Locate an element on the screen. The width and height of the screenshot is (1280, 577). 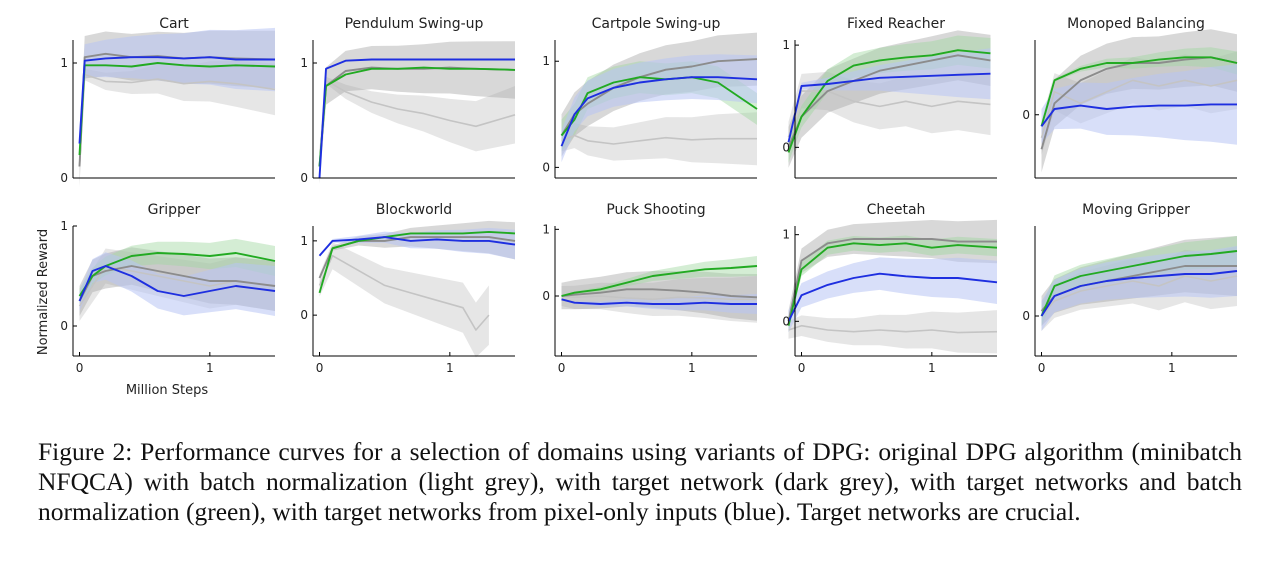
panel-title: Blockworld is located at coordinates (414, 210).